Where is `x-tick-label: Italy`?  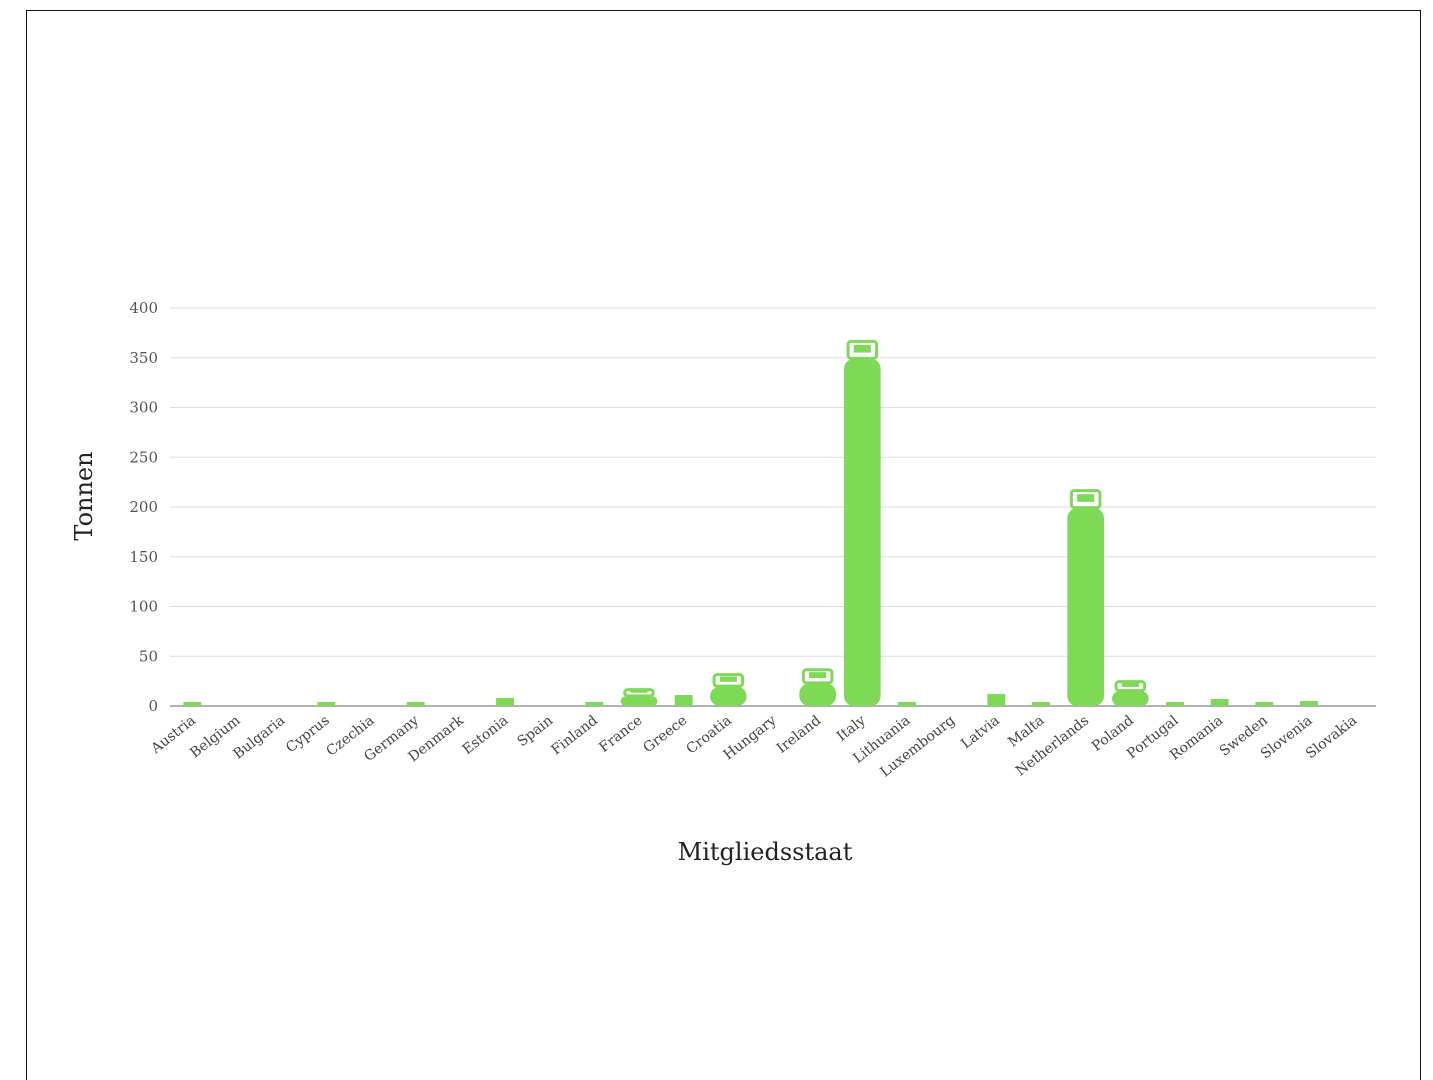
x-tick-label: Italy is located at coordinates (851, 728).